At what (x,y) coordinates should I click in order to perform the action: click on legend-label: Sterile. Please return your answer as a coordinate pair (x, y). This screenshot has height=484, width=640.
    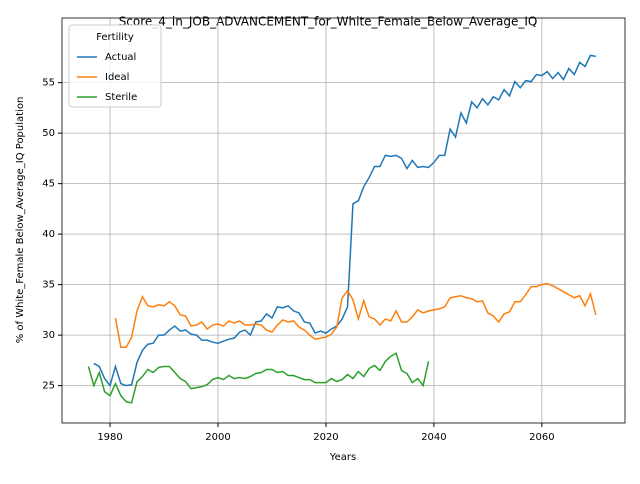
    Looking at the image, I should click on (121, 97).